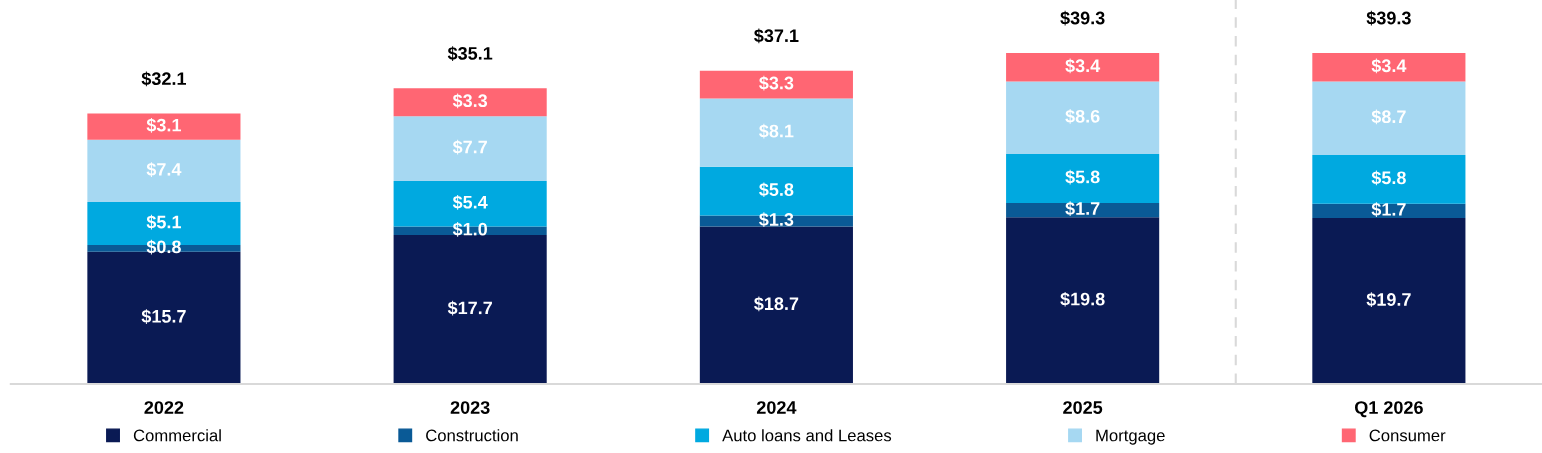 The image size is (1542, 453). I want to click on x-tick-label: Q1 2026, so click(1388, 409).